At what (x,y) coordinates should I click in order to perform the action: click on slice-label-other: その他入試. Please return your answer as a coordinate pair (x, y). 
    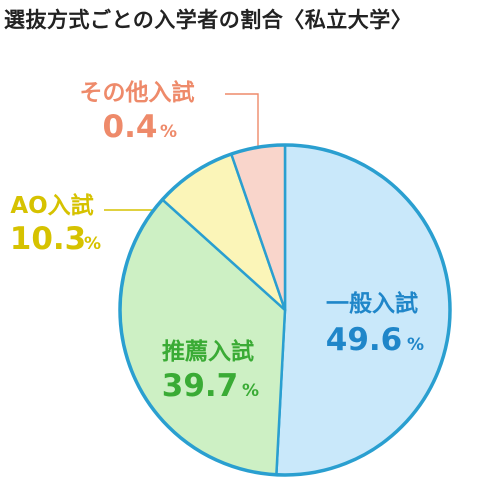
    Looking at the image, I should click on (137, 92).